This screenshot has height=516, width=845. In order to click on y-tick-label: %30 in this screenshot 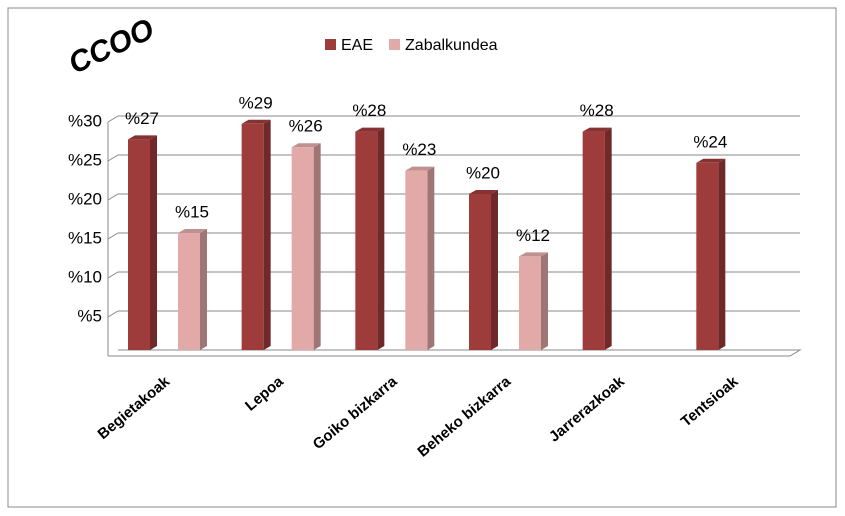, I will do `click(85, 120)`.